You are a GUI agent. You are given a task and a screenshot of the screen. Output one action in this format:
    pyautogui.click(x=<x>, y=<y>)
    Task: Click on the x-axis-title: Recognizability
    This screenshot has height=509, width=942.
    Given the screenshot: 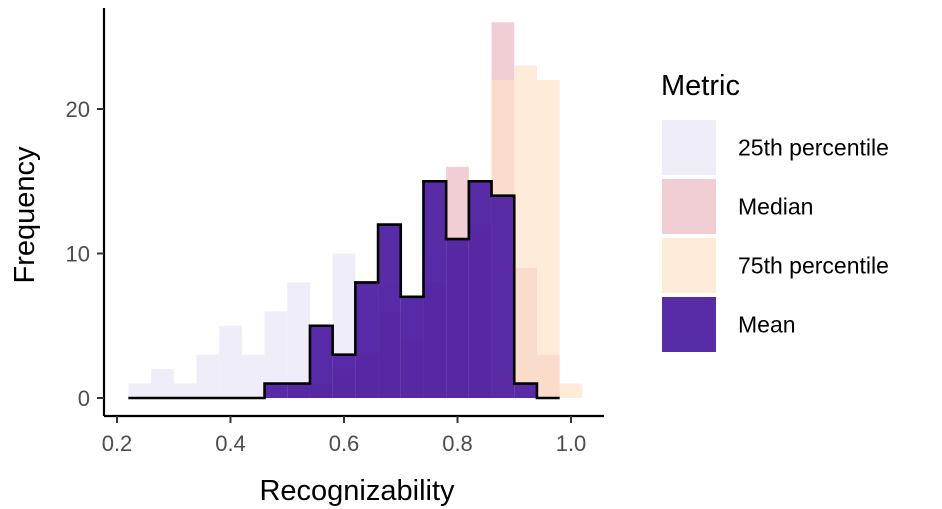 What is the action you would take?
    pyautogui.click(x=357, y=491)
    